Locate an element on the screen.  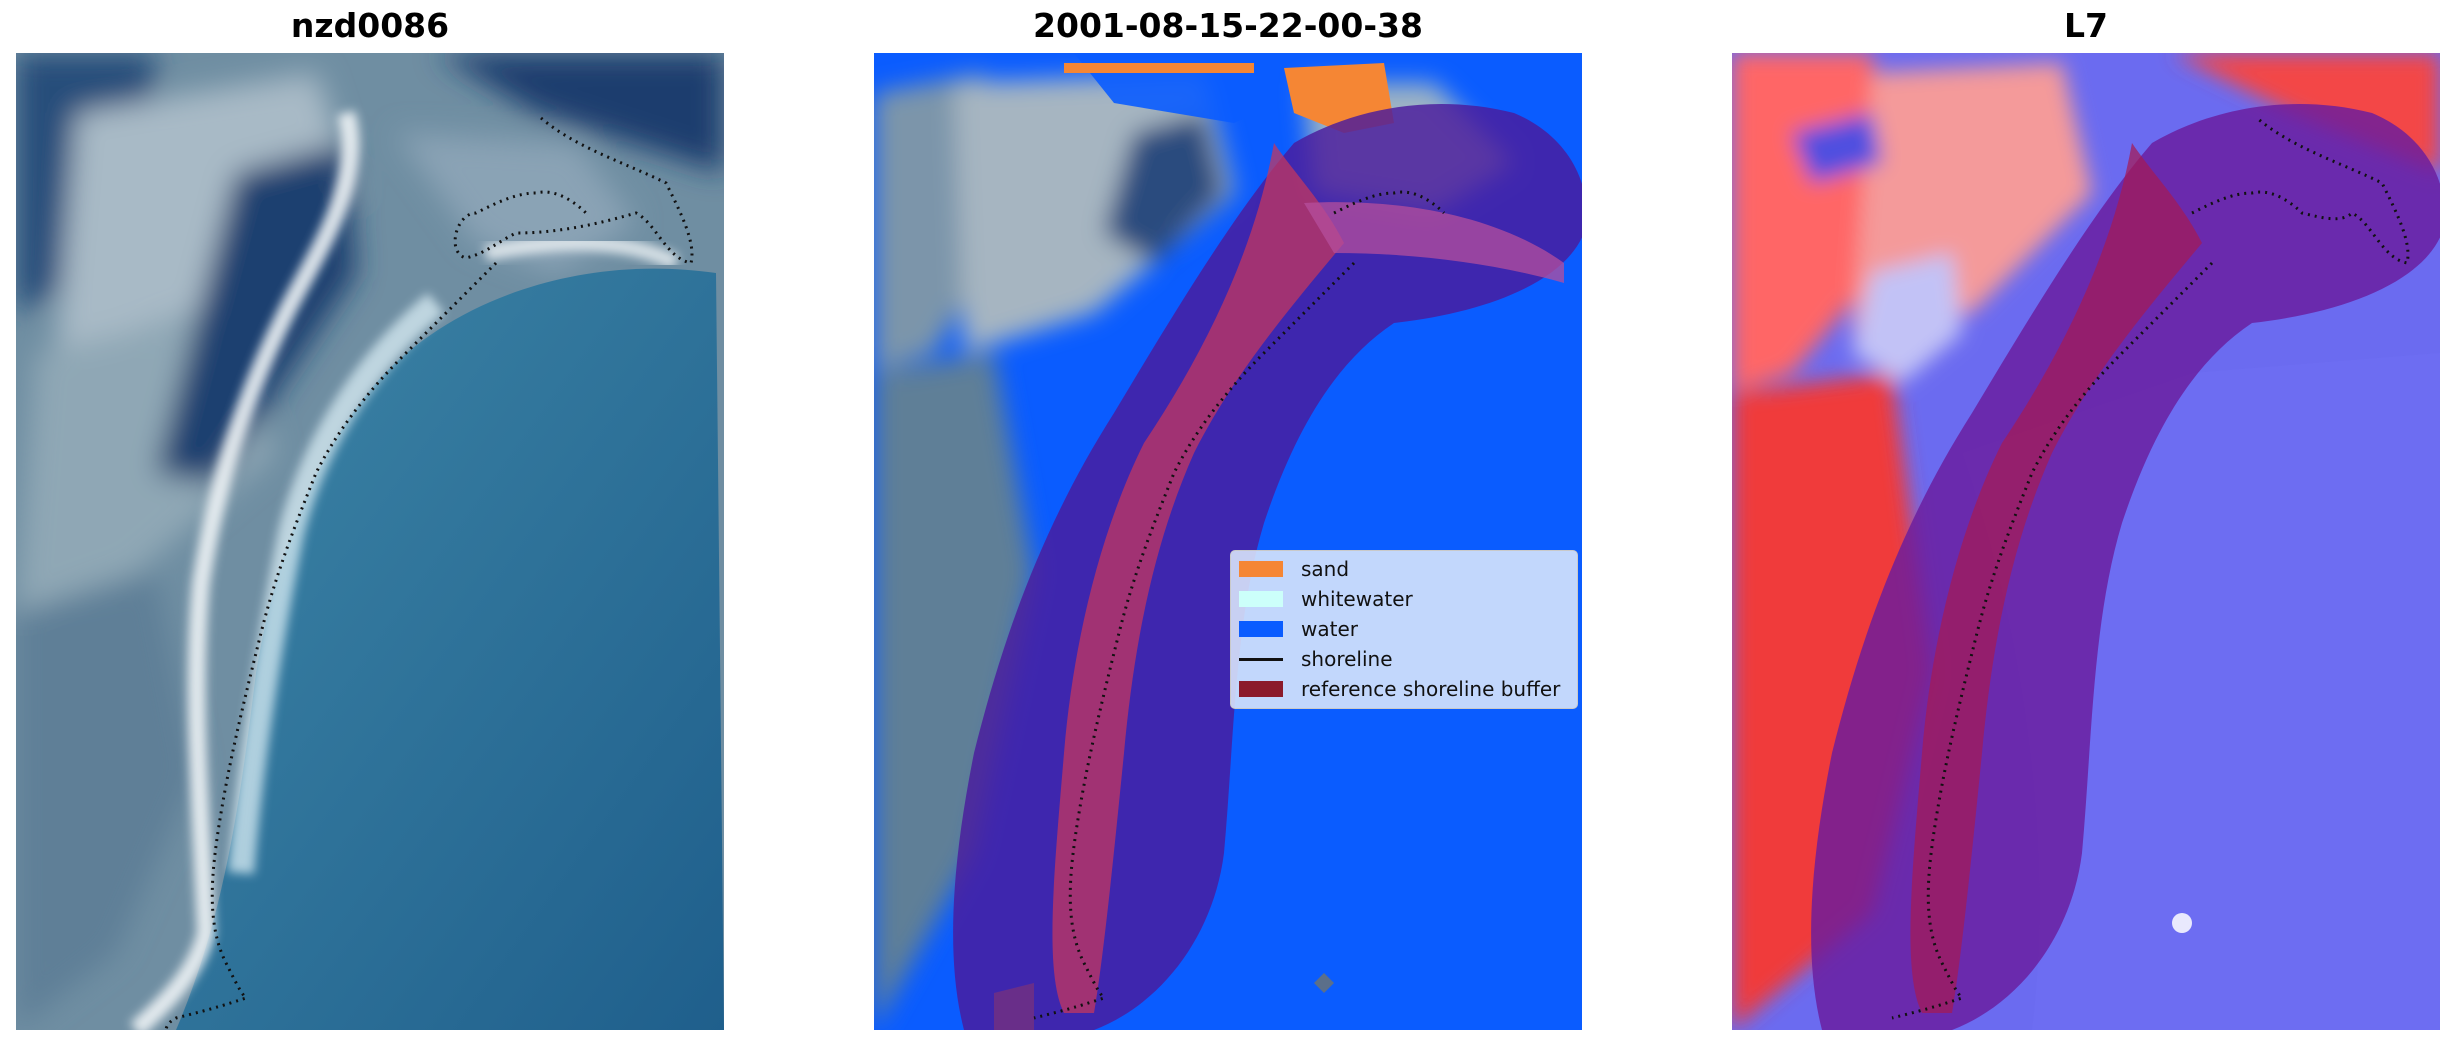
shoreline-trace is located at coordinates (1239, 605).